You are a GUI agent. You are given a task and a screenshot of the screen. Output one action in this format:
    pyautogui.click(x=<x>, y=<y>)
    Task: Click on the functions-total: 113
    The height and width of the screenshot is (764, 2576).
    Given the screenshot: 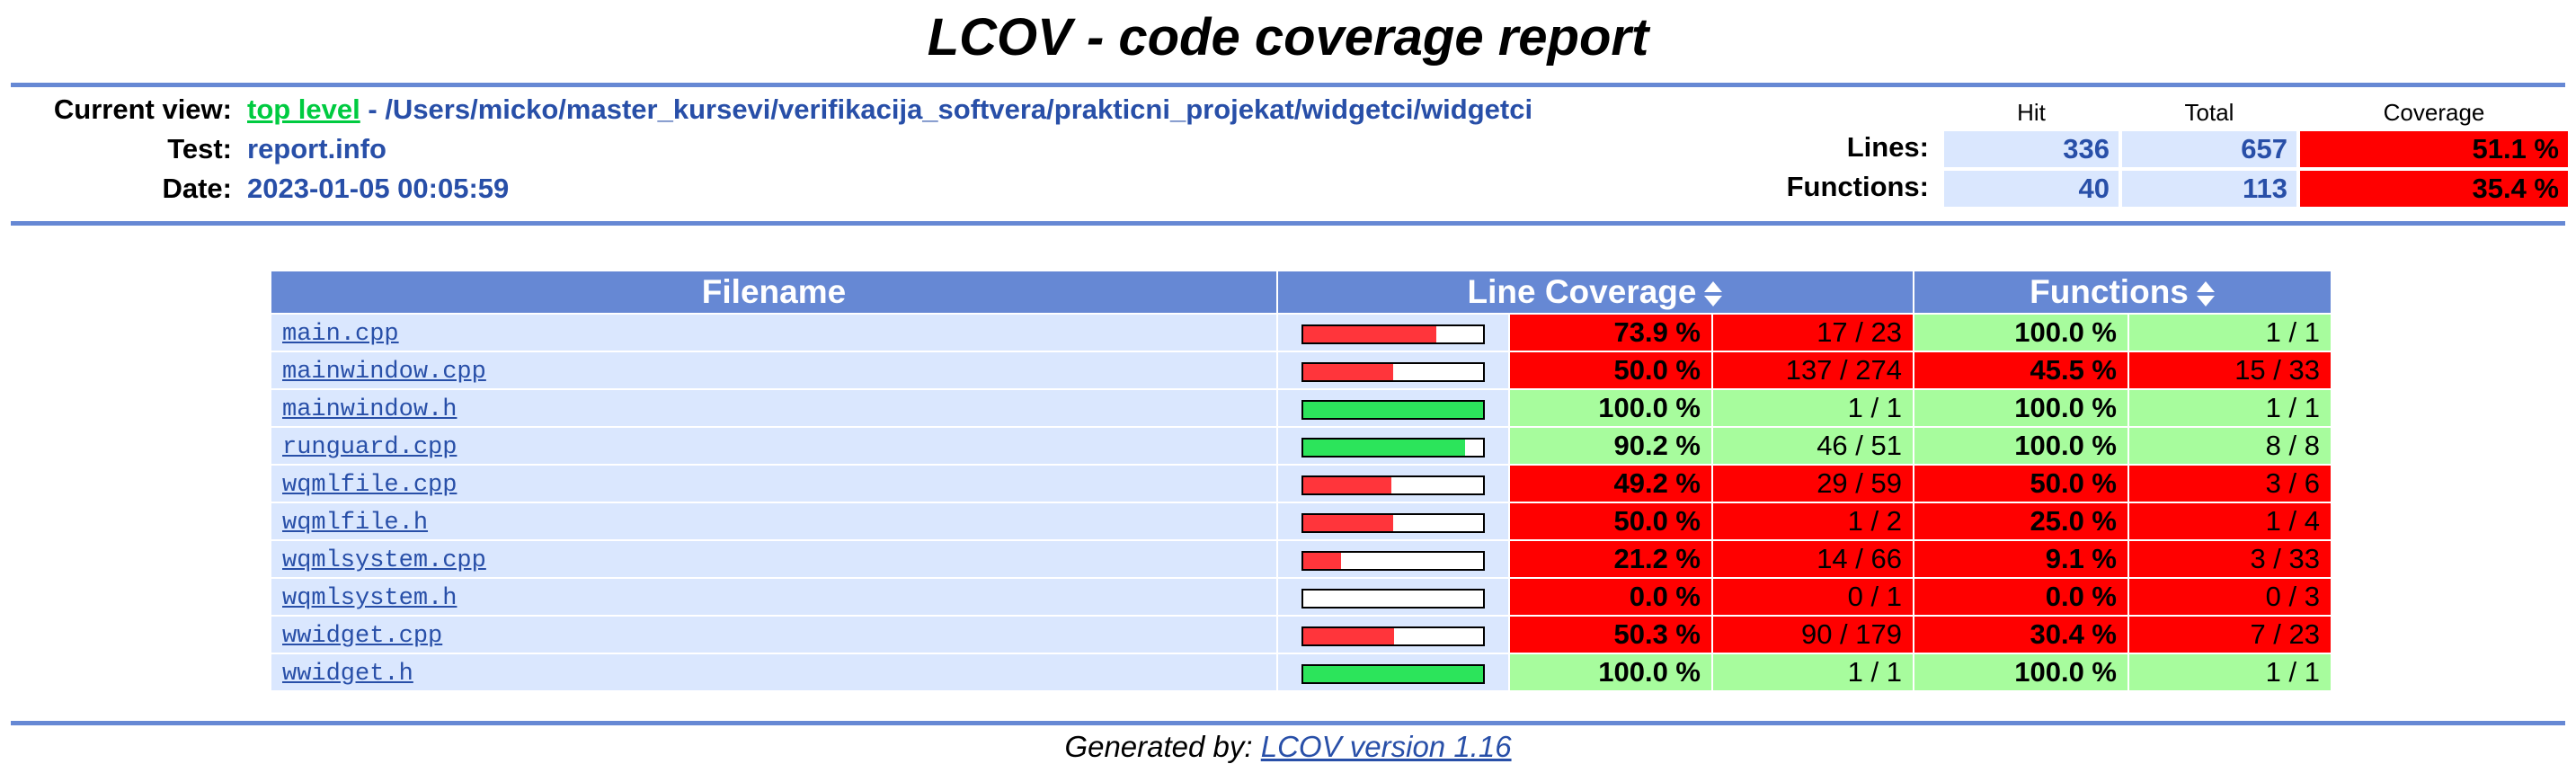 What is the action you would take?
    pyautogui.click(x=2209, y=189)
    